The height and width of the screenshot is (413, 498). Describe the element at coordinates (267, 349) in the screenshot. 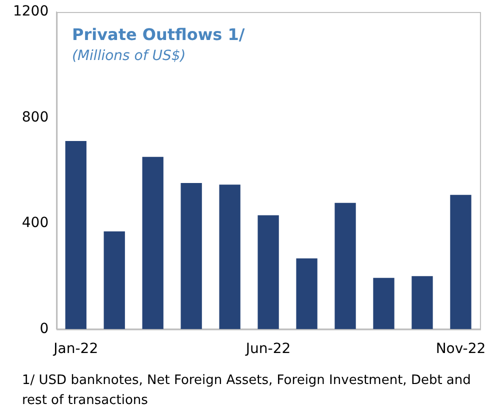

I see `x-tick-label: Jun-22` at that location.